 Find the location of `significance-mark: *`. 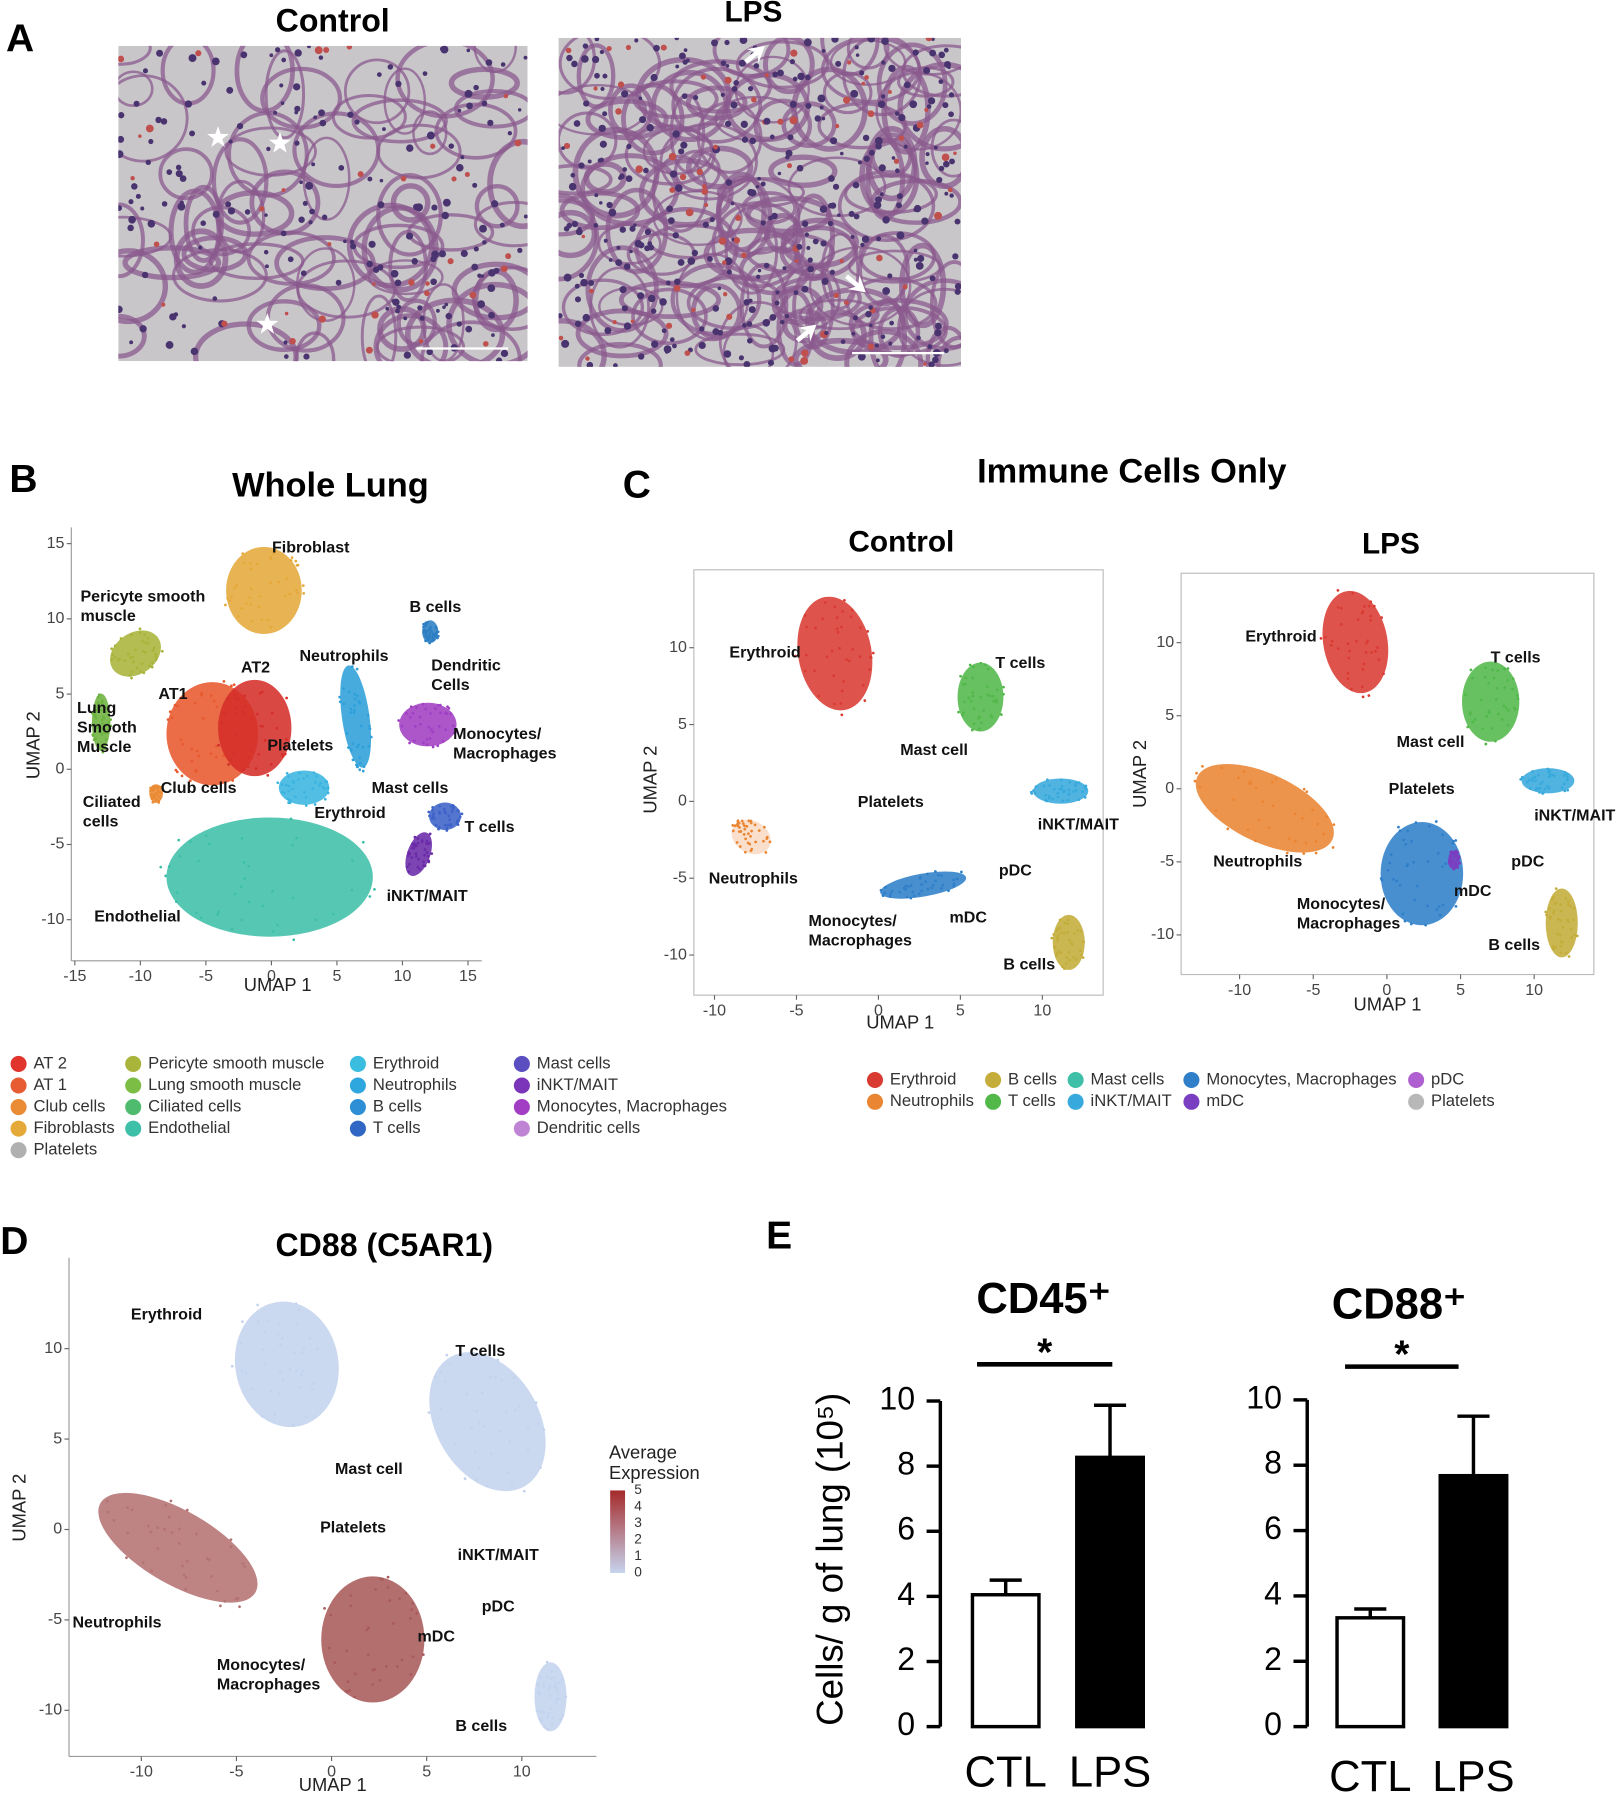

significance-mark: * is located at coordinates (1402, 1355).